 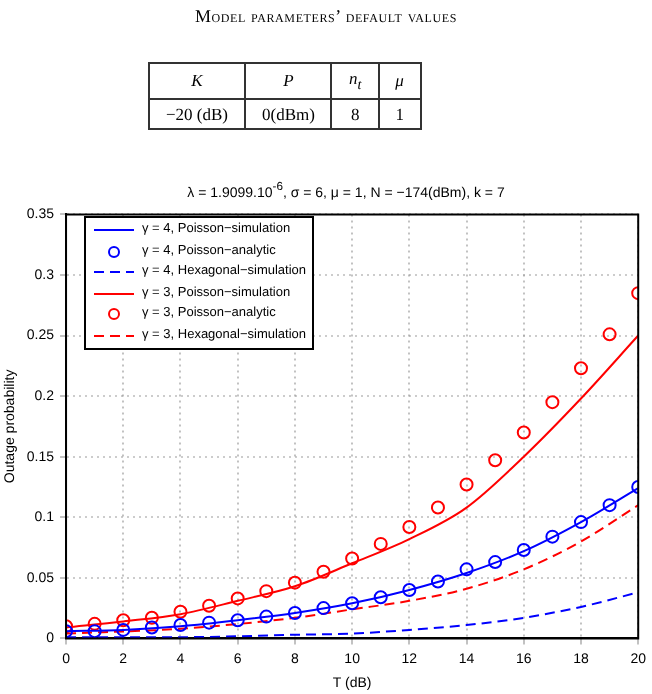 I want to click on text: 0(dBm), so click(x=288, y=113).